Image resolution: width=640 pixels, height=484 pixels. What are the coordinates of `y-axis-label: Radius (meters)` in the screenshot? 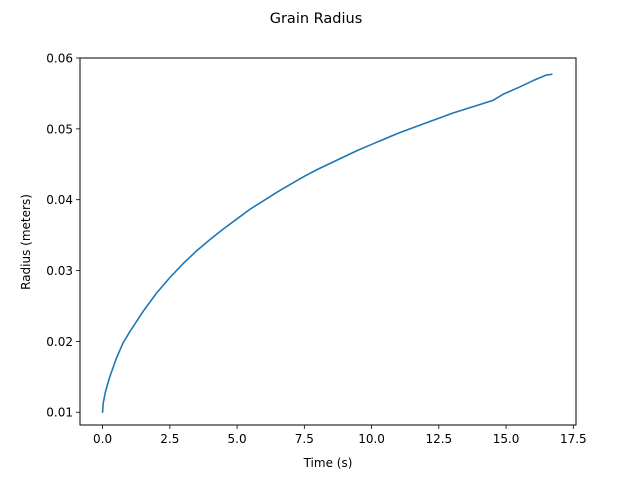 It's located at (26, 242).